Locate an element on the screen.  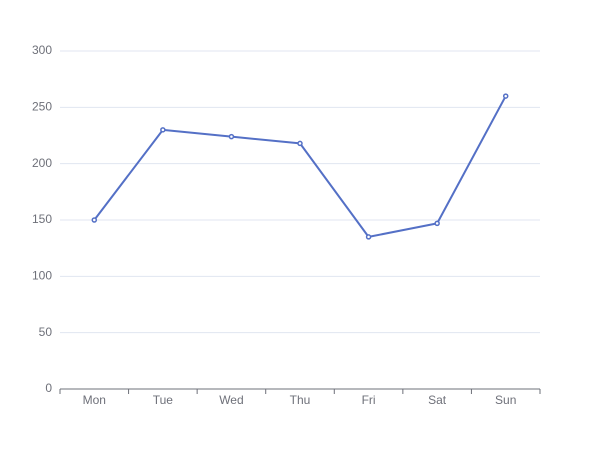
y-tick-label: 100 is located at coordinates (42, 276).